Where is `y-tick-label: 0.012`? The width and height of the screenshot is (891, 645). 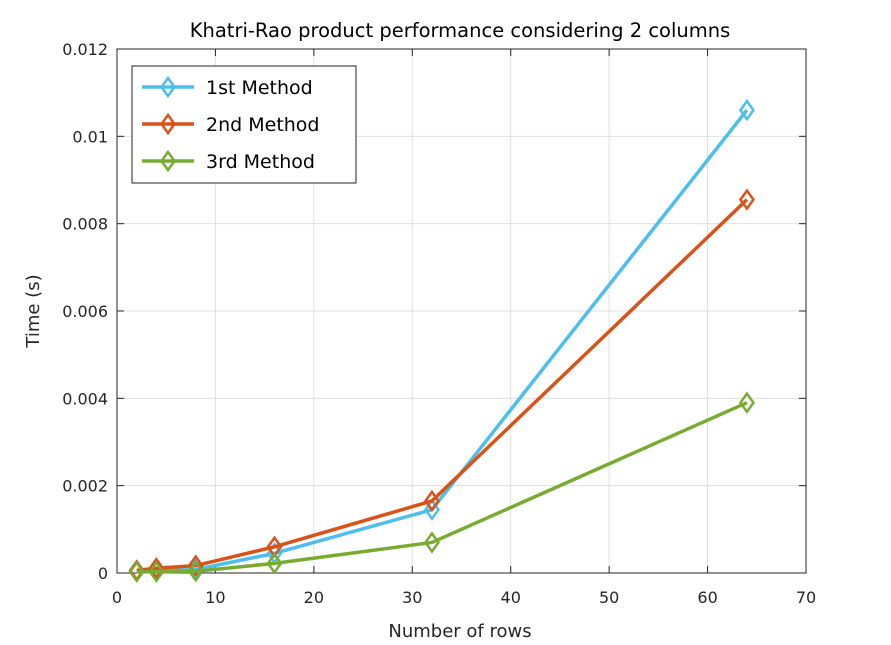
y-tick-label: 0.012 is located at coordinates (85, 49).